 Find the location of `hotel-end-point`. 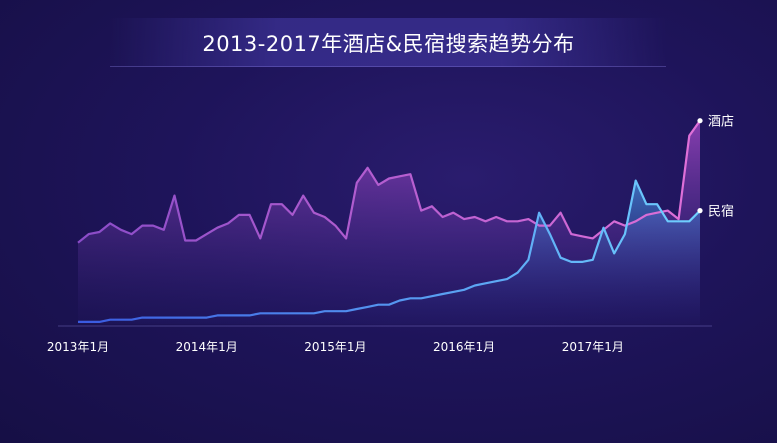

hotel-end-point is located at coordinates (700, 121).